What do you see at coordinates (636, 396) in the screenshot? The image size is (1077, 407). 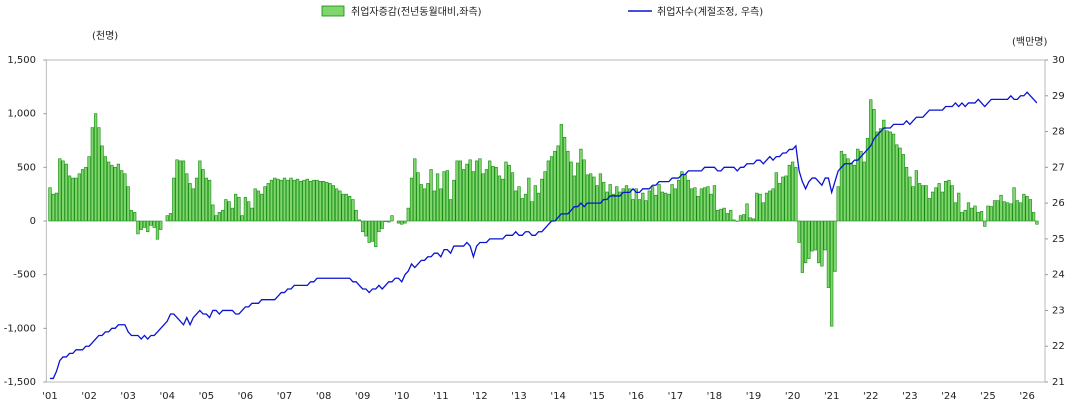 I see `x-tick-label: '16` at bounding box center [636, 396].